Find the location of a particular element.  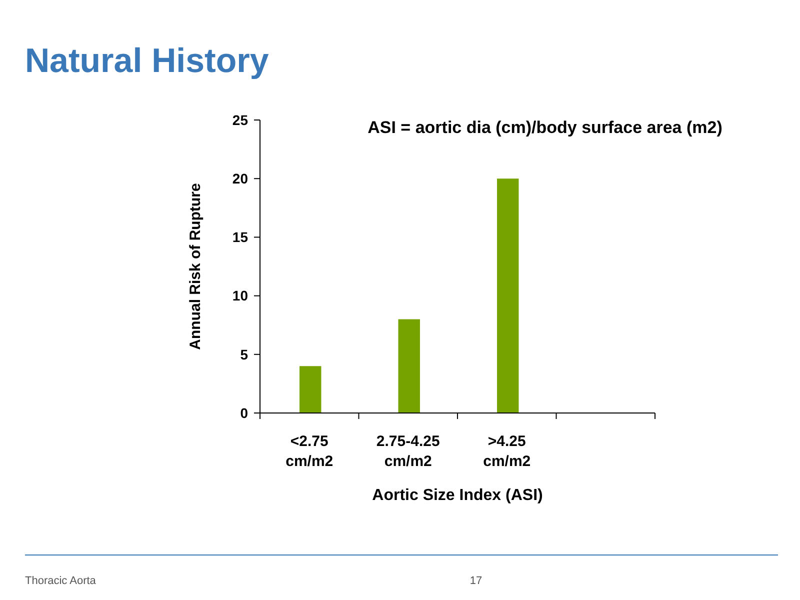

chart-title: Natural History is located at coordinates (147, 61).